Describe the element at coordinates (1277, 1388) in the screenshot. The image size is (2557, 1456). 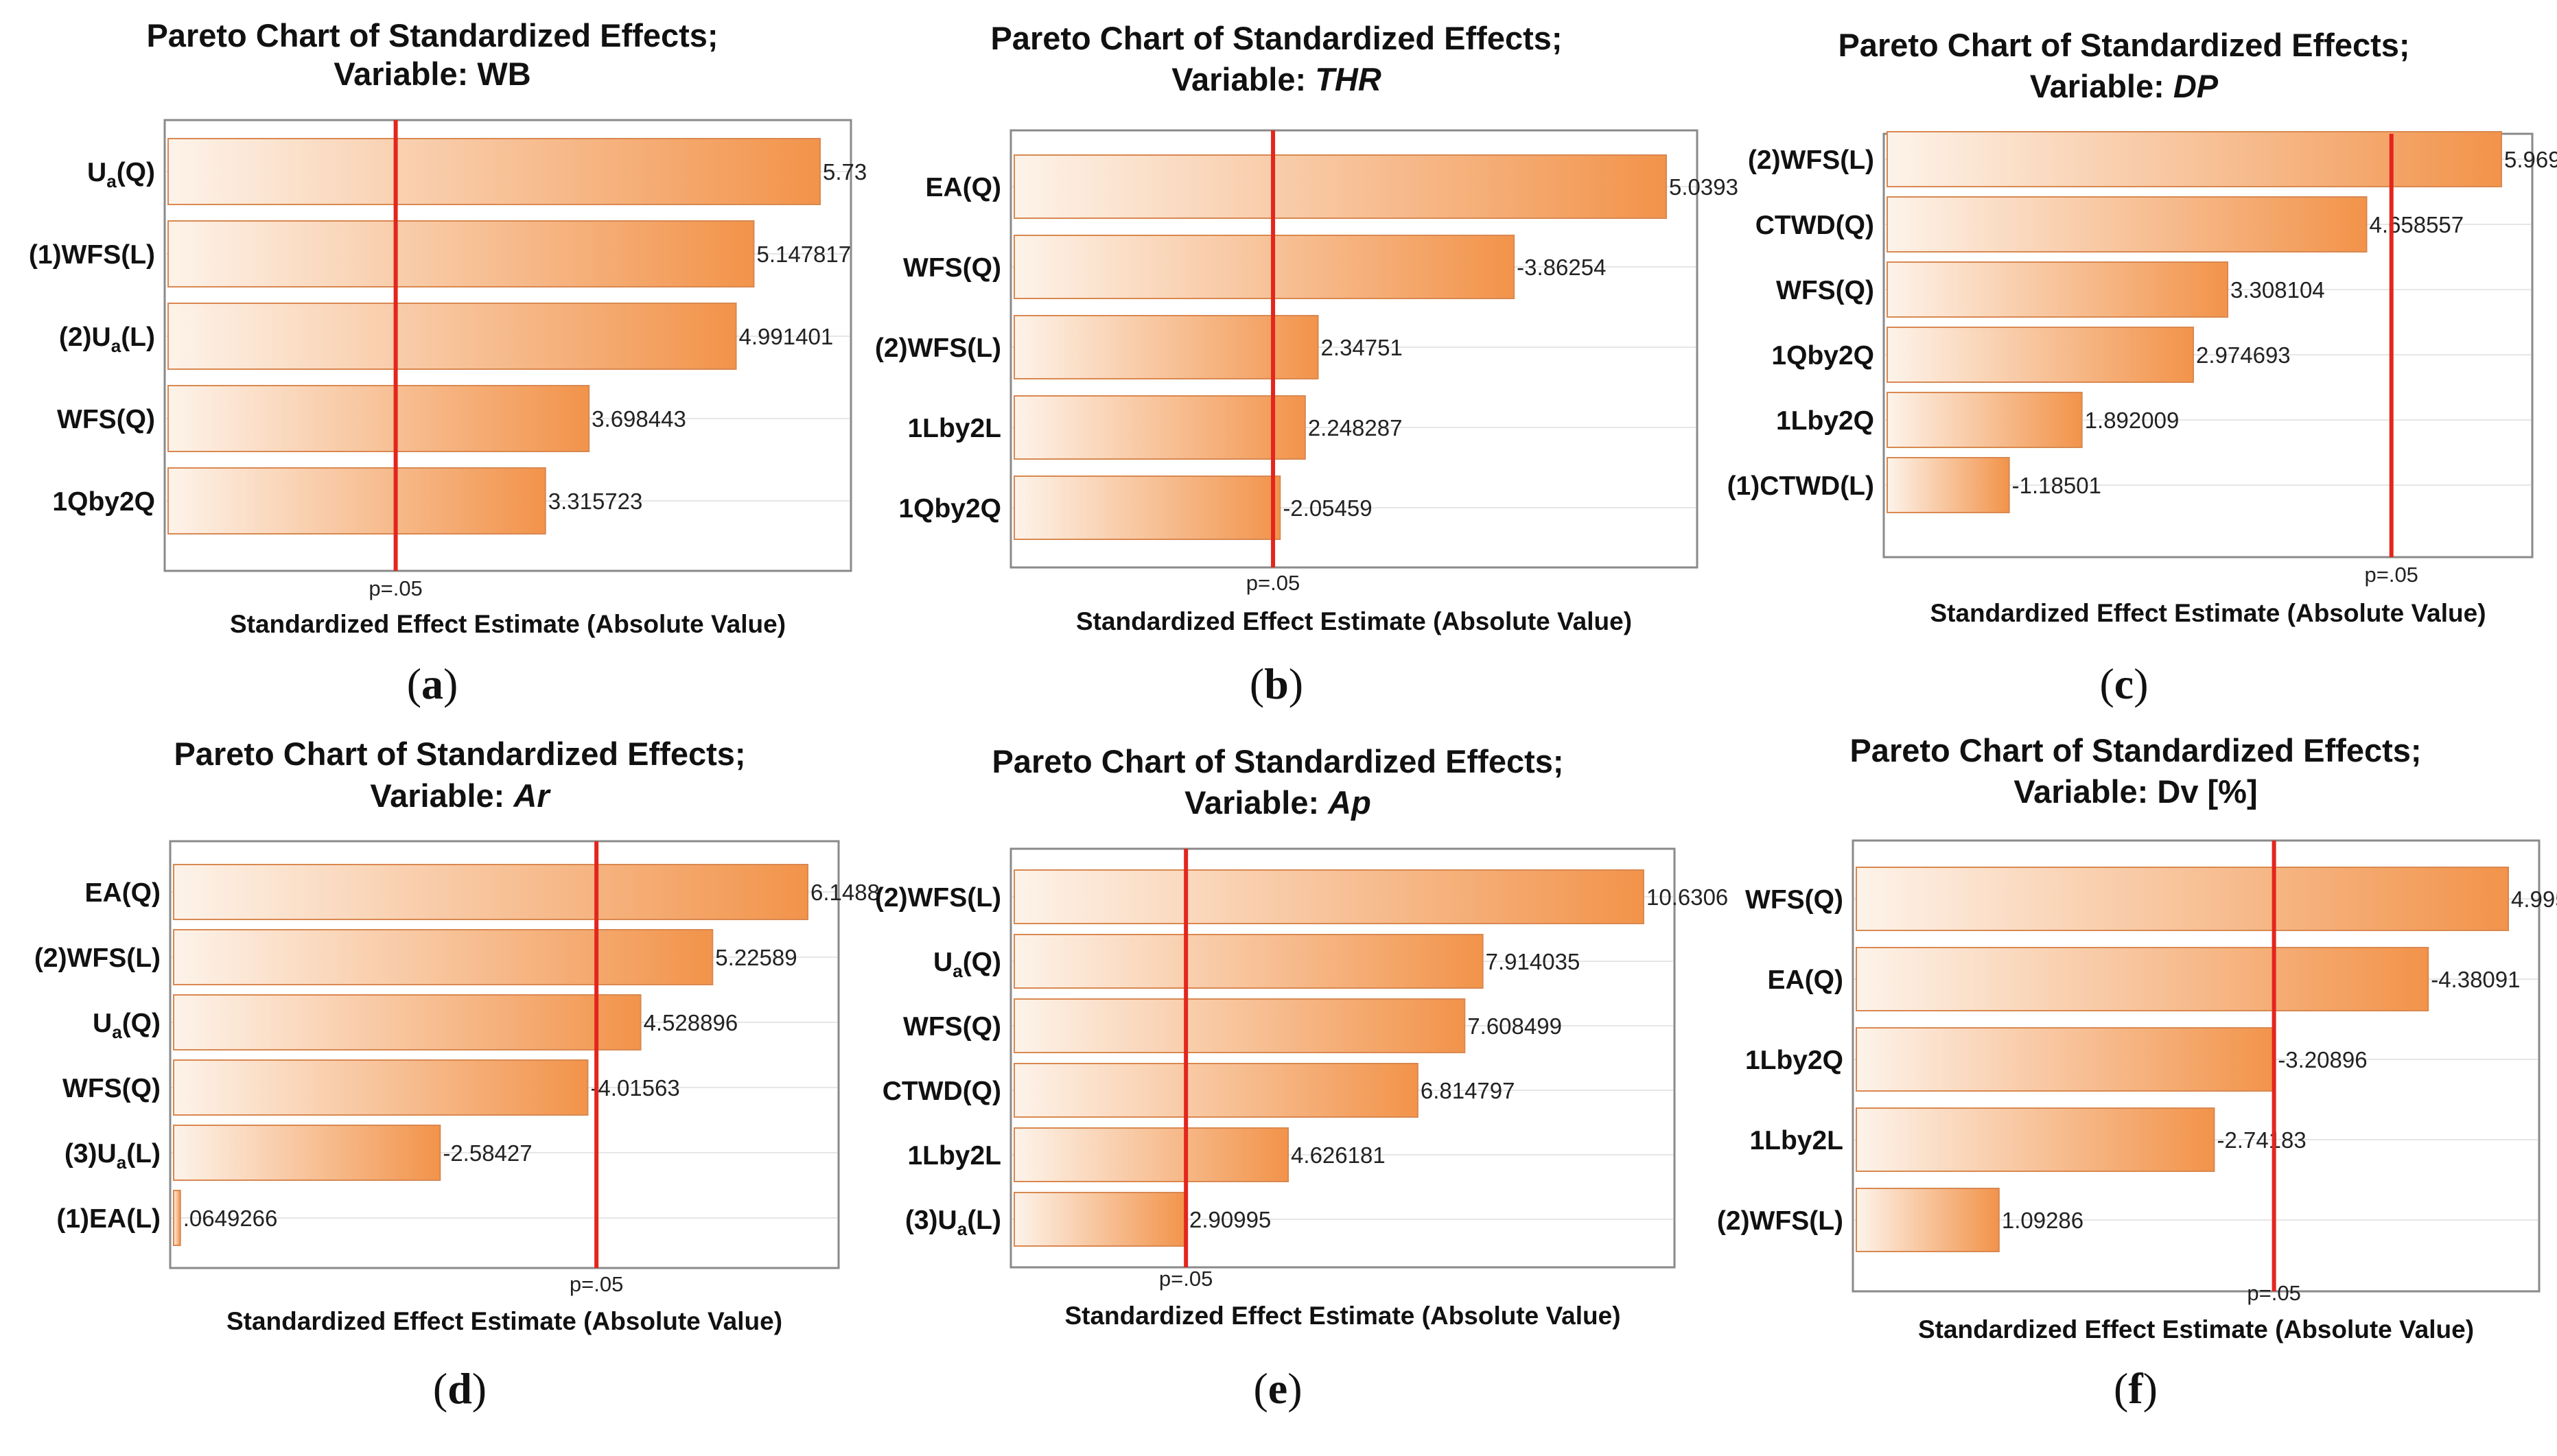
I see `panel-caption: (e)` at that location.